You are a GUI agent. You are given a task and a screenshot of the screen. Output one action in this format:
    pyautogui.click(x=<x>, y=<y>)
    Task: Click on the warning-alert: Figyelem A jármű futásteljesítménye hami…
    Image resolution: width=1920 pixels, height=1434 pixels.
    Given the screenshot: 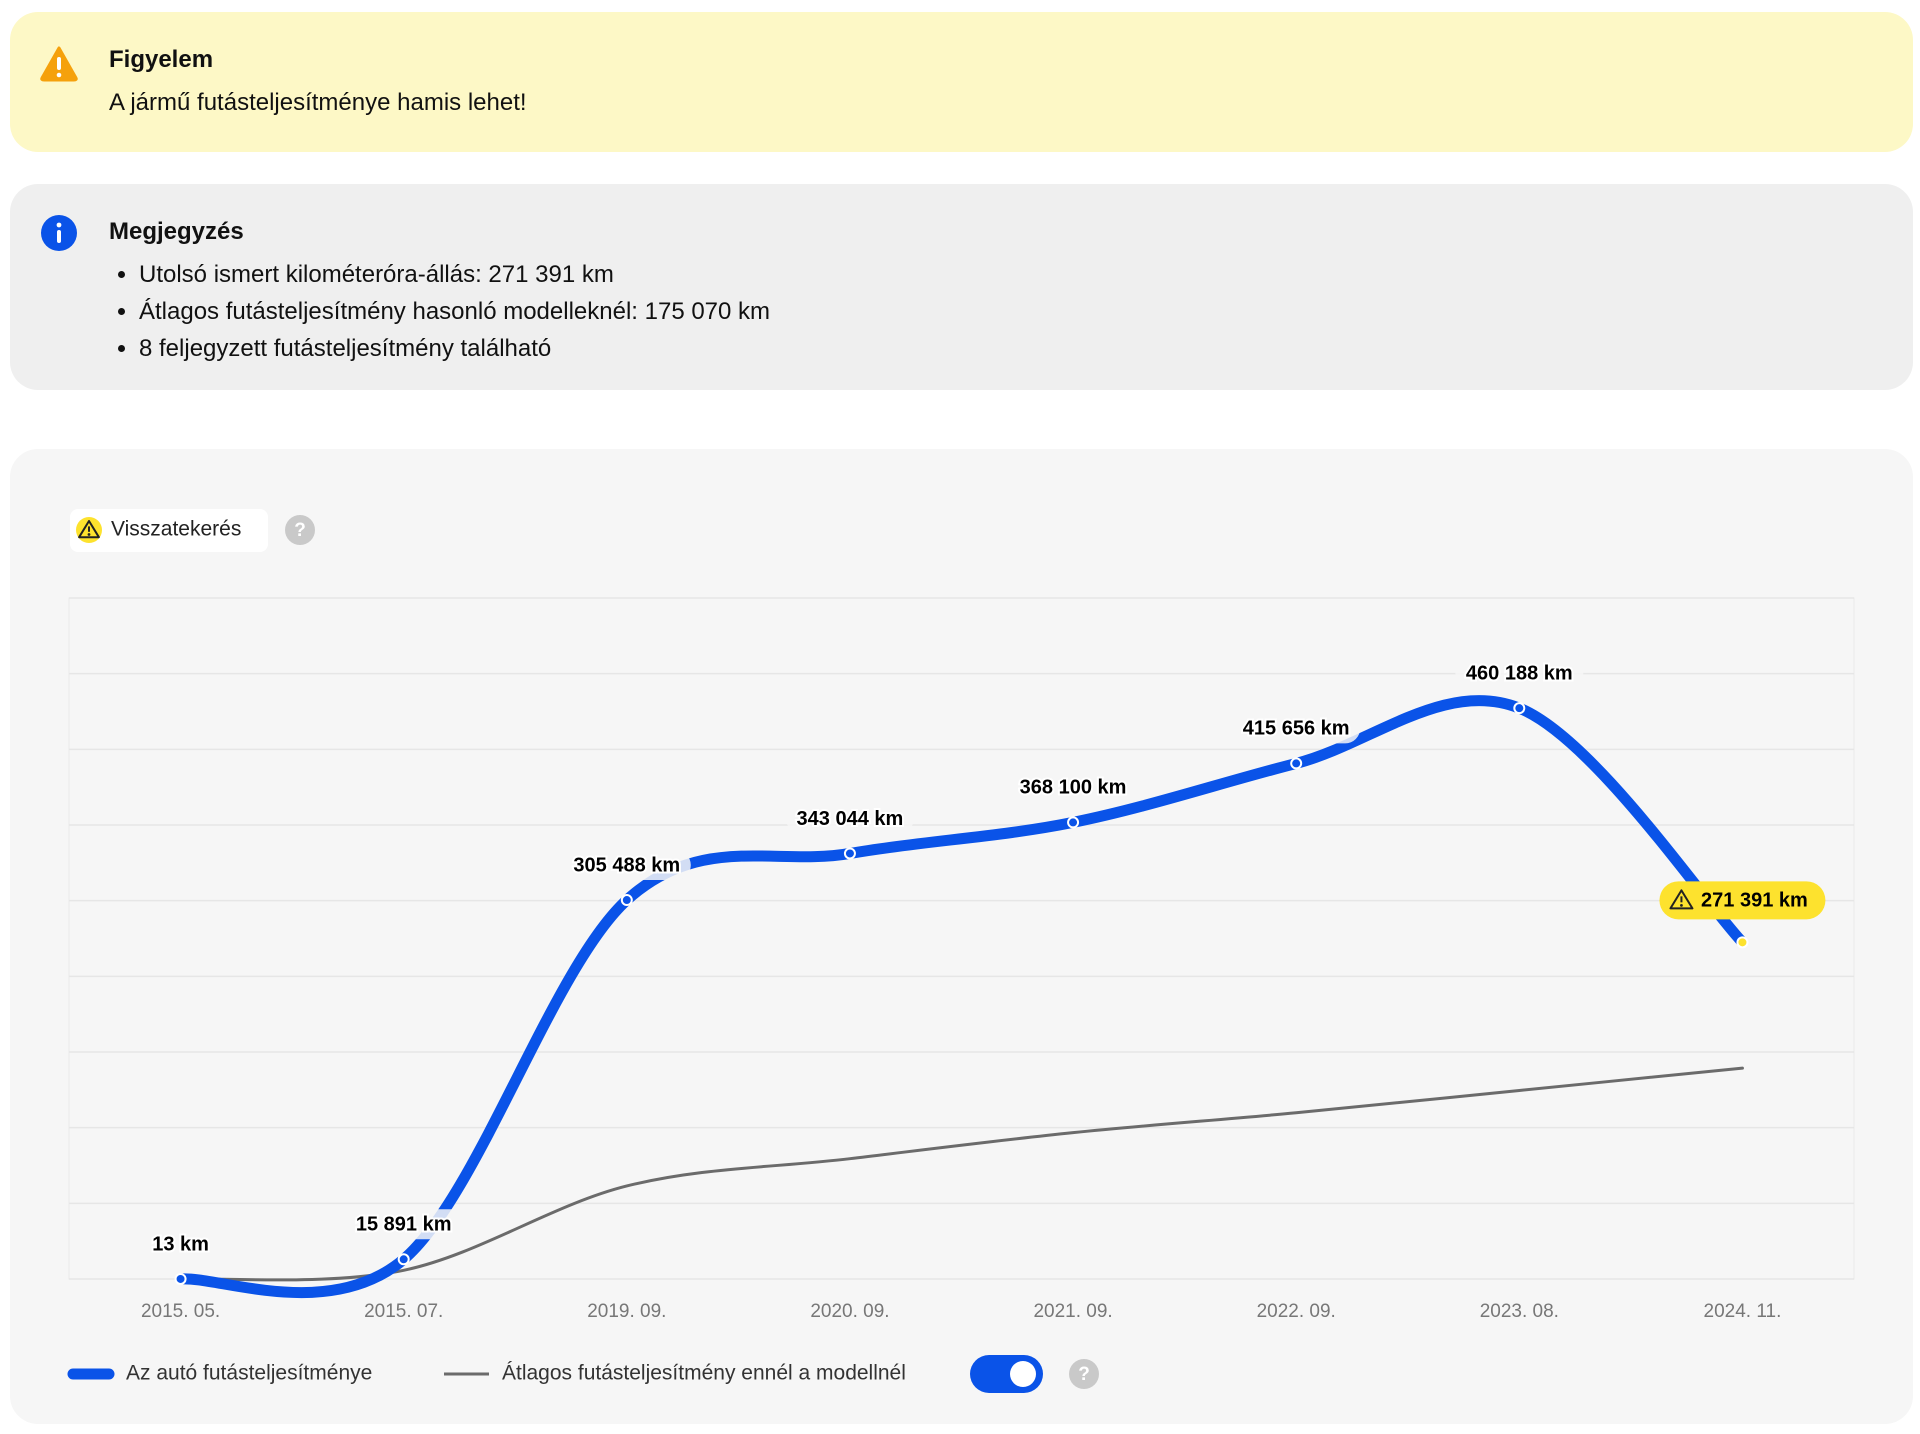 What is the action you would take?
    pyautogui.click(x=961, y=82)
    